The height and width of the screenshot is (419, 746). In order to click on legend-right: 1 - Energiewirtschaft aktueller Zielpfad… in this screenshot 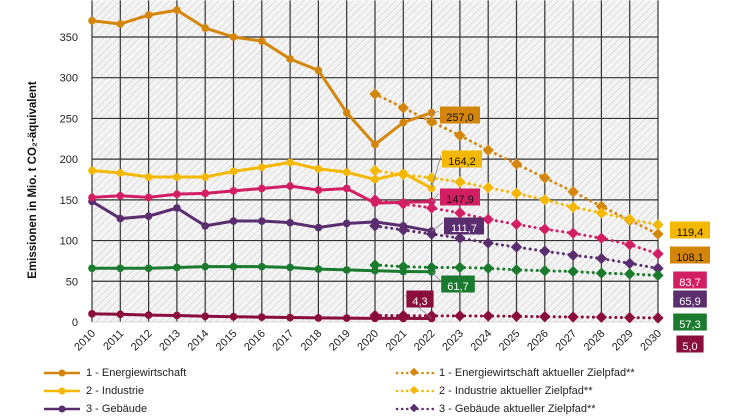, I will do `click(515, 391)`.